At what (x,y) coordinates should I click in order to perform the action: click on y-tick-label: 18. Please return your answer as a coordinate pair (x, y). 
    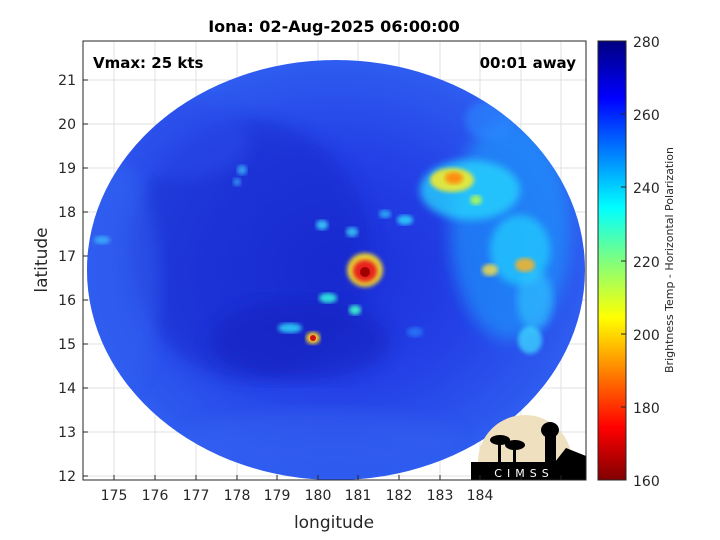
    Looking at the image, I should click on (67, 213).